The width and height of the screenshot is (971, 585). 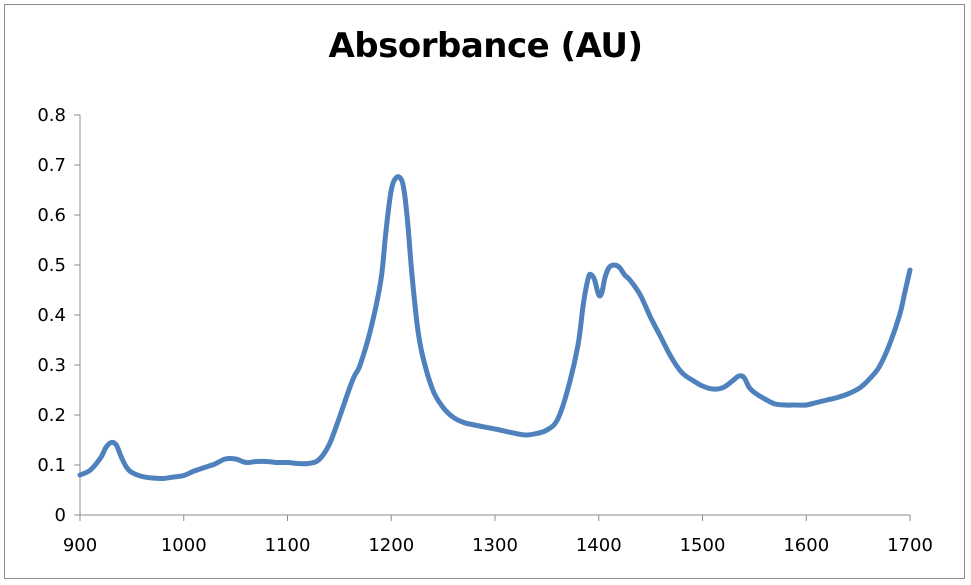 What do you see at coordinates (599, 545) in the screenshot?
I see `x-tick-label: 1400` at bounding box center [599, 545].